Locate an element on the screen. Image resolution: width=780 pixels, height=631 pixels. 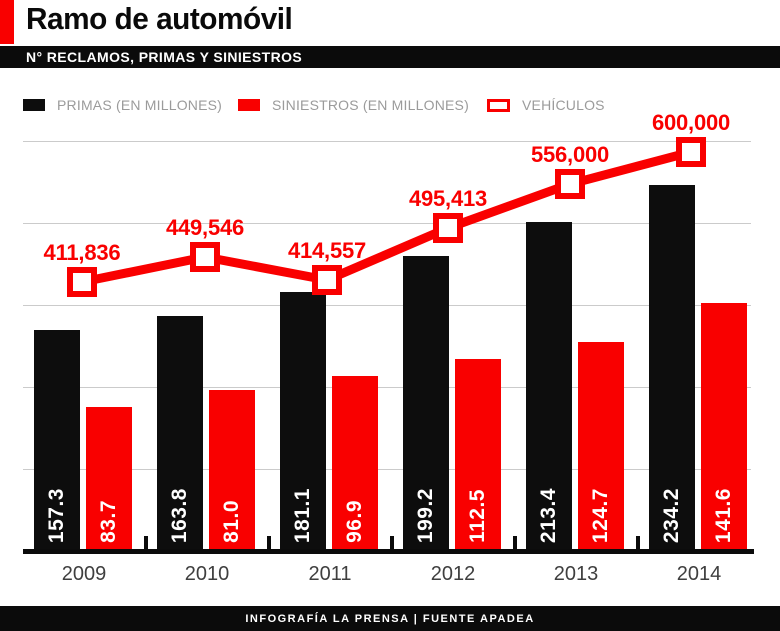
vehiculos-marker-2009 is located at coordinates (82, 282).